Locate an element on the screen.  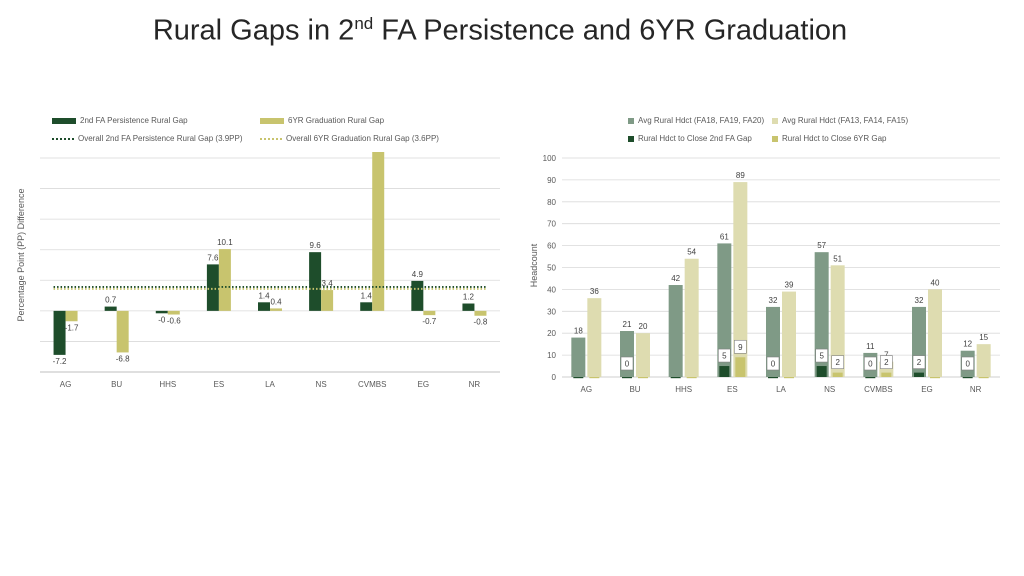
legend-item-close-6yr: Rural Hdct to Close 6YR Gap is located at coordinates (829, 138).